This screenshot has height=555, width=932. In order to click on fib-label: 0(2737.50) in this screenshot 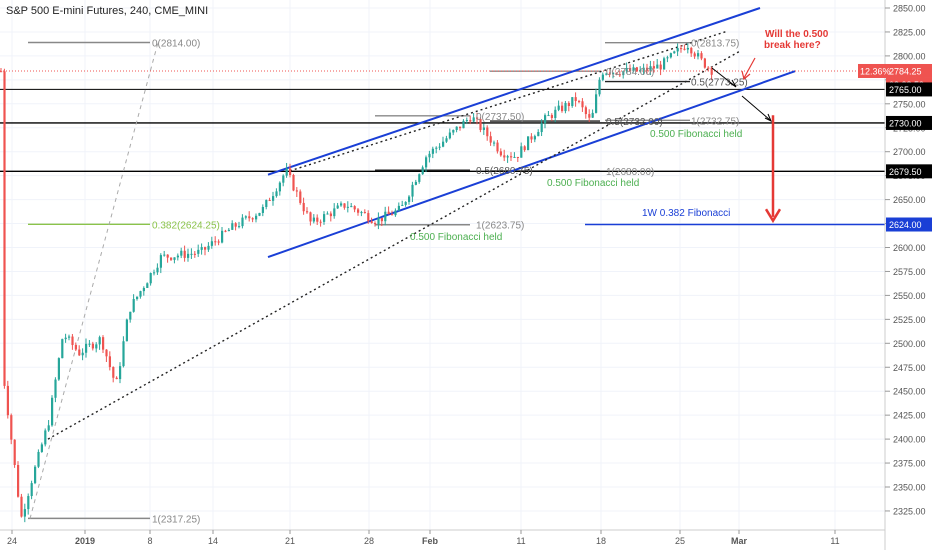, I will do `click(500, 117)`.